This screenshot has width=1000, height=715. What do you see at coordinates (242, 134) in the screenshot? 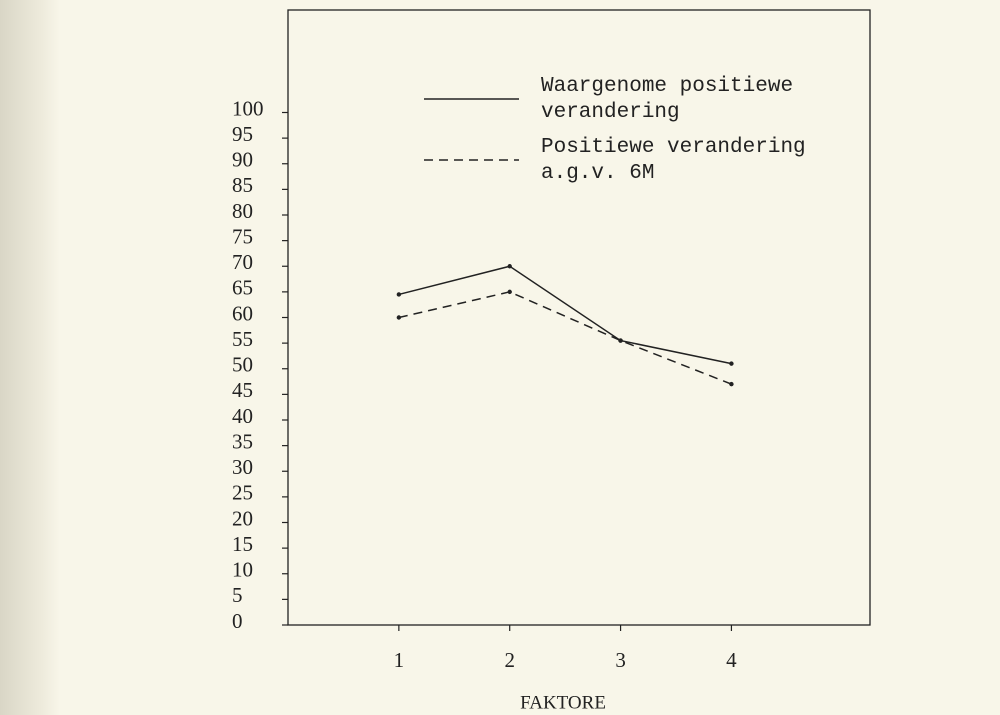
I see `y-tick-label: 95` at bounding box center [242, 134].